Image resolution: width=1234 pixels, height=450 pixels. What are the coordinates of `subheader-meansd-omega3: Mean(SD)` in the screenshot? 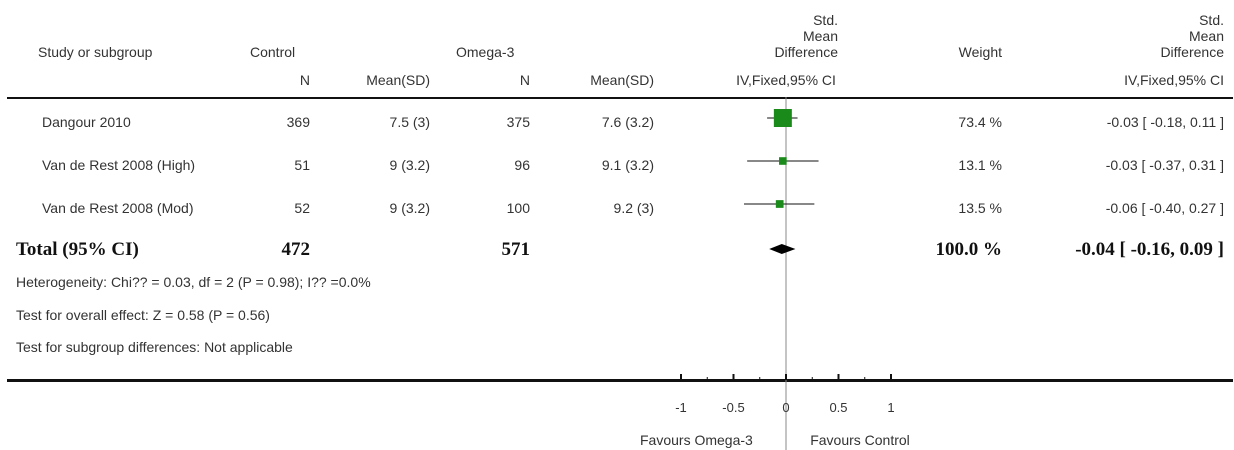 It's located at (622, 80).